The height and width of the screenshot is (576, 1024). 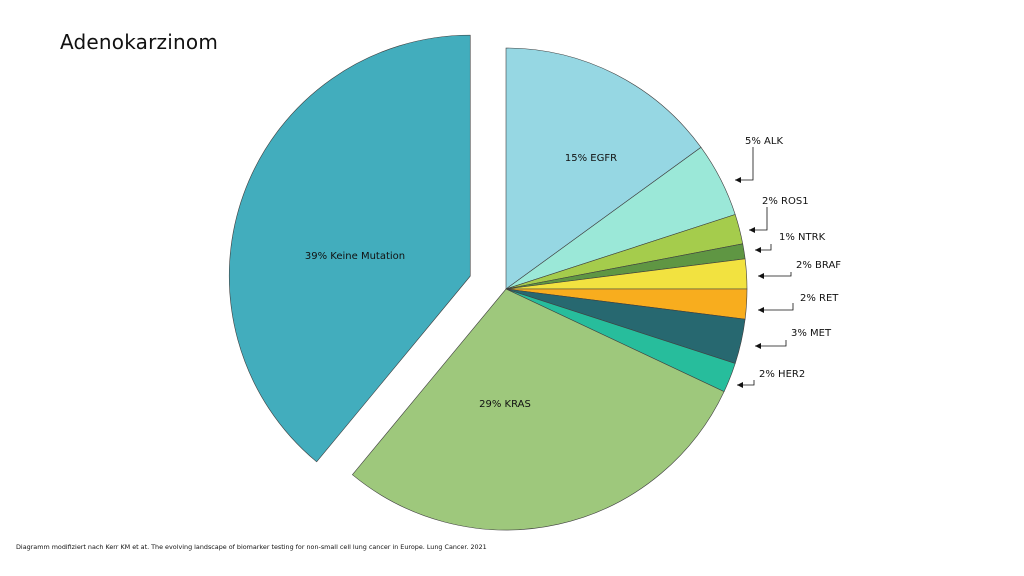 I want to click on leader-line-ros1, so click(x=758, y=219).